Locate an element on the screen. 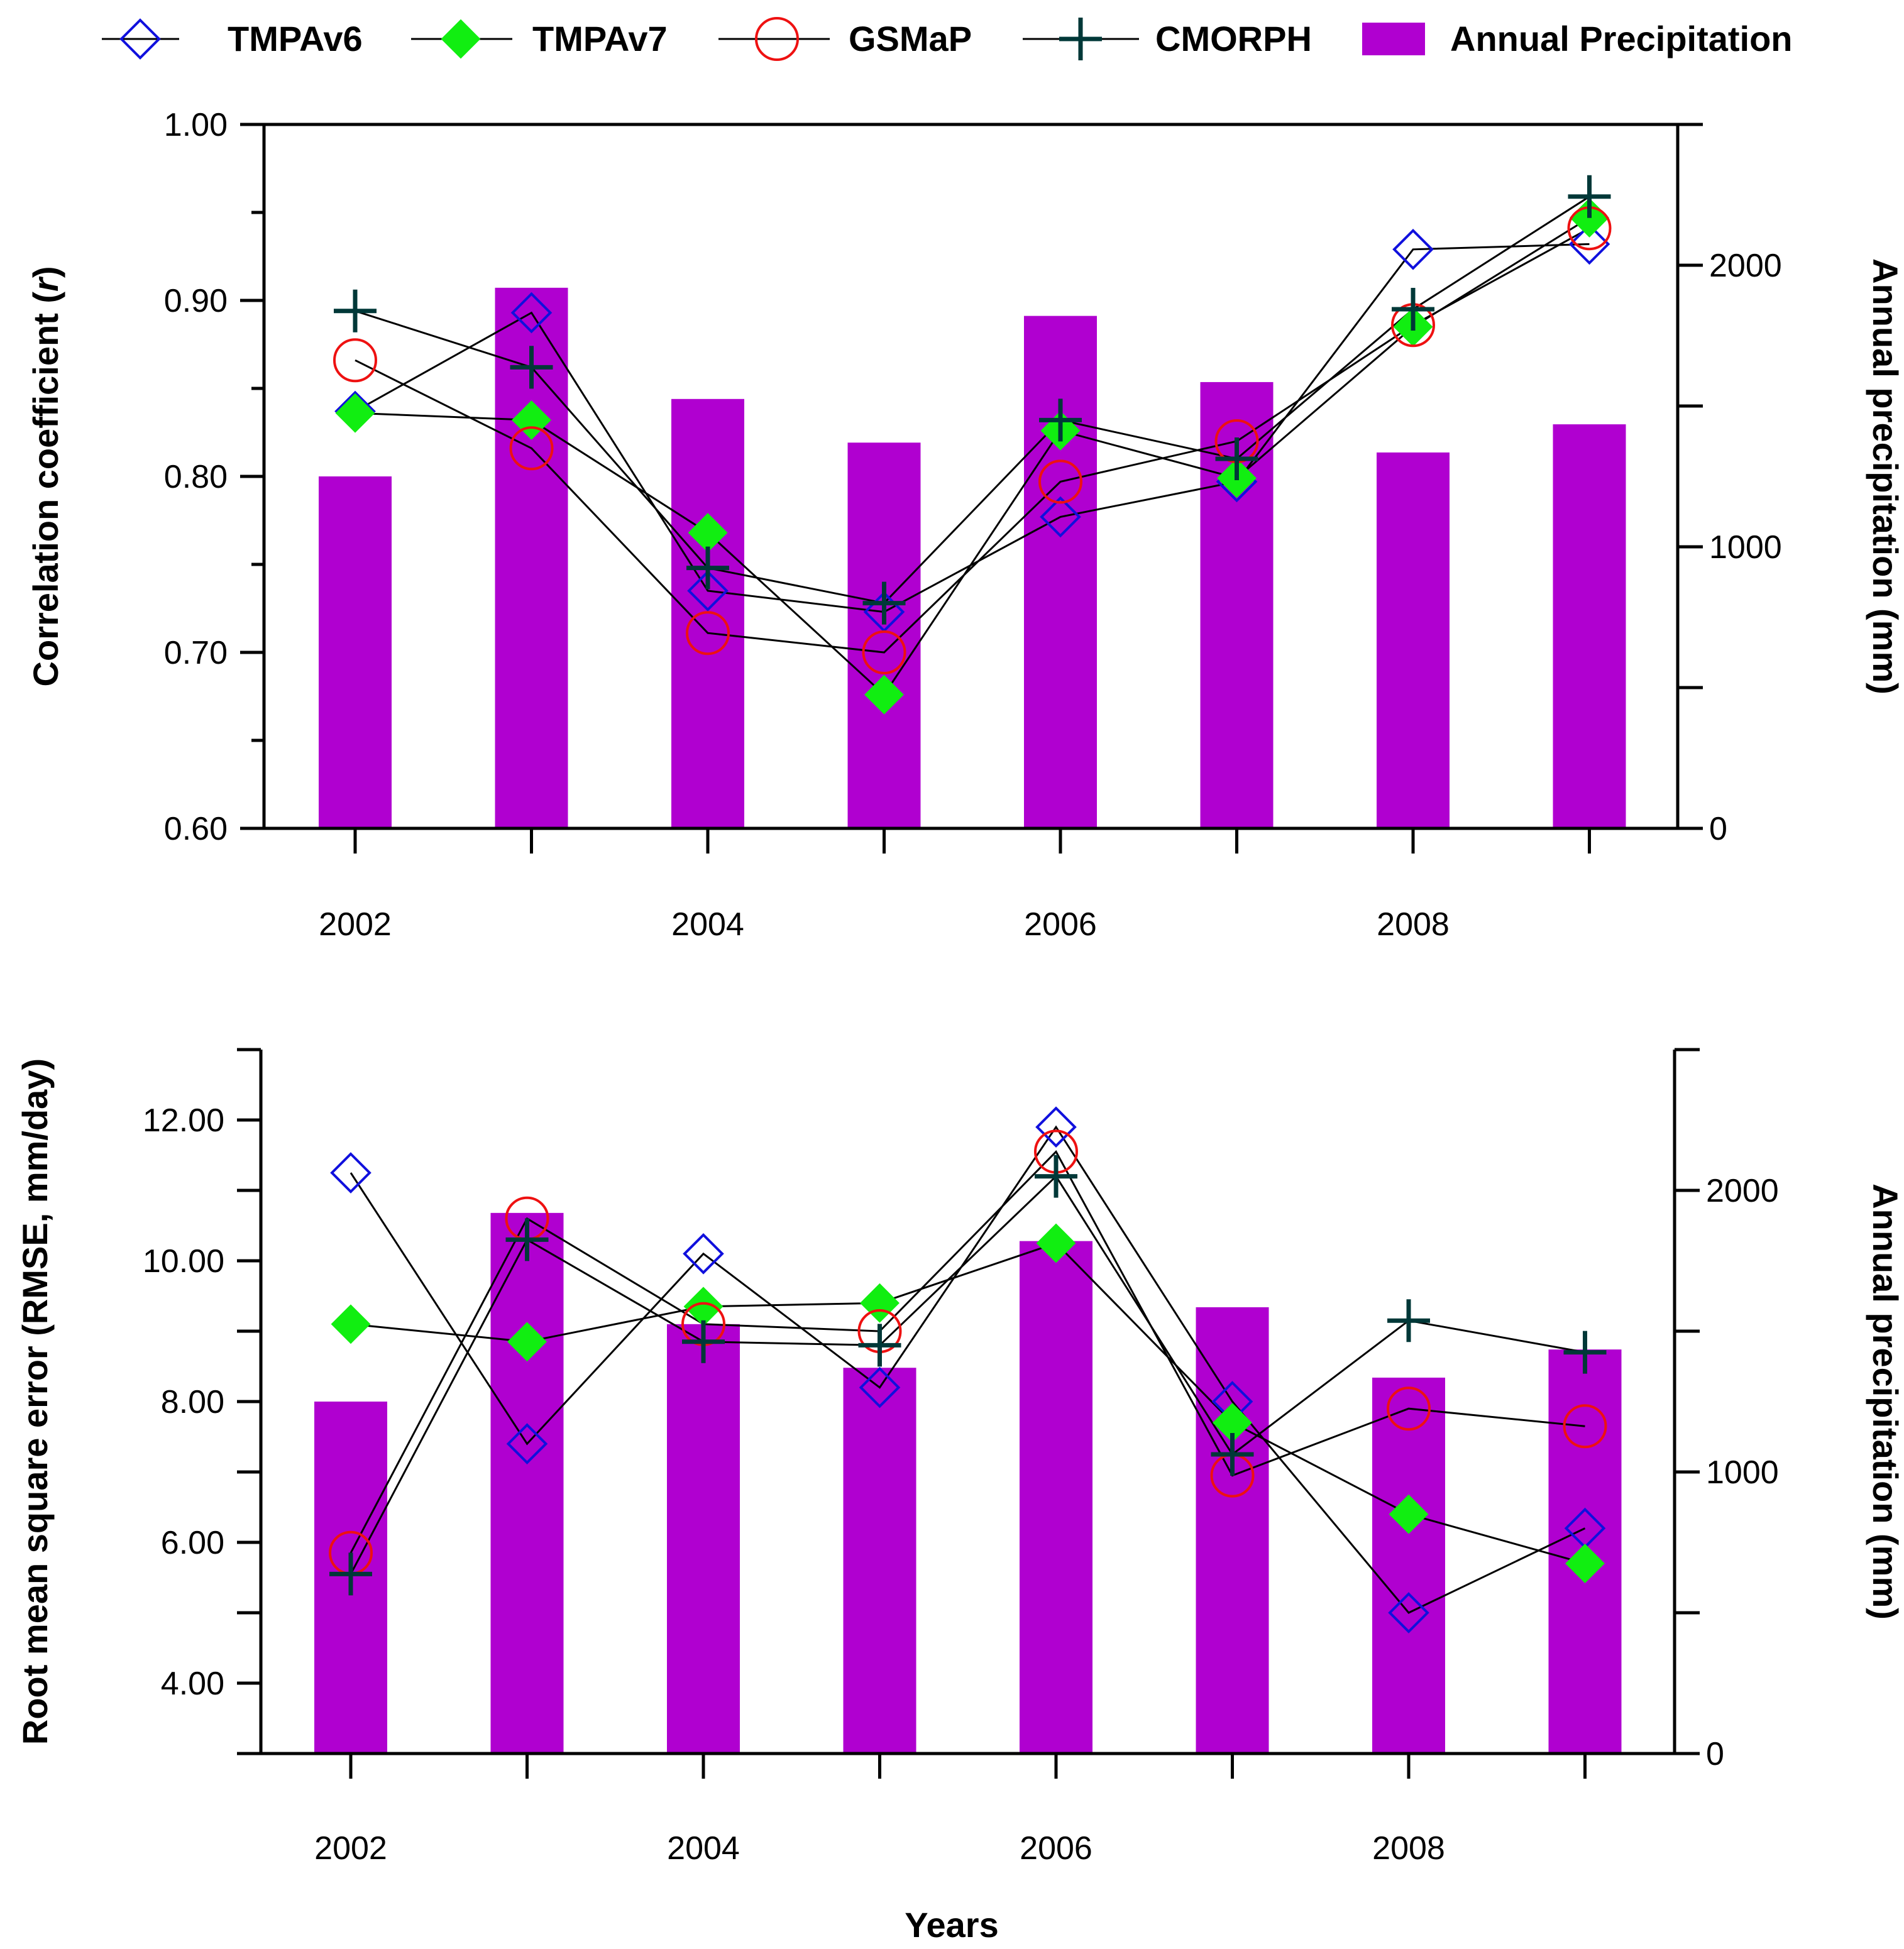 The width and height of the screenshot is (1904, 1949). legend-marker-tmpav7 is located at coordinates (461, 39).